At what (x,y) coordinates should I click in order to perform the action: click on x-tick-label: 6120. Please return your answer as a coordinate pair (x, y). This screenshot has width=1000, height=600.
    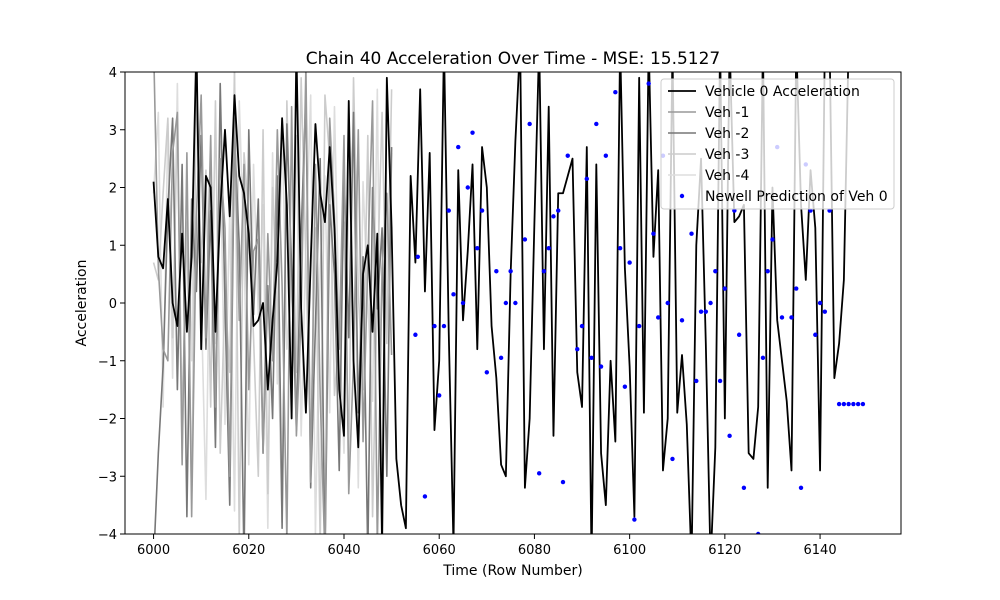
    Looking at the image, I should click on (724, 550).